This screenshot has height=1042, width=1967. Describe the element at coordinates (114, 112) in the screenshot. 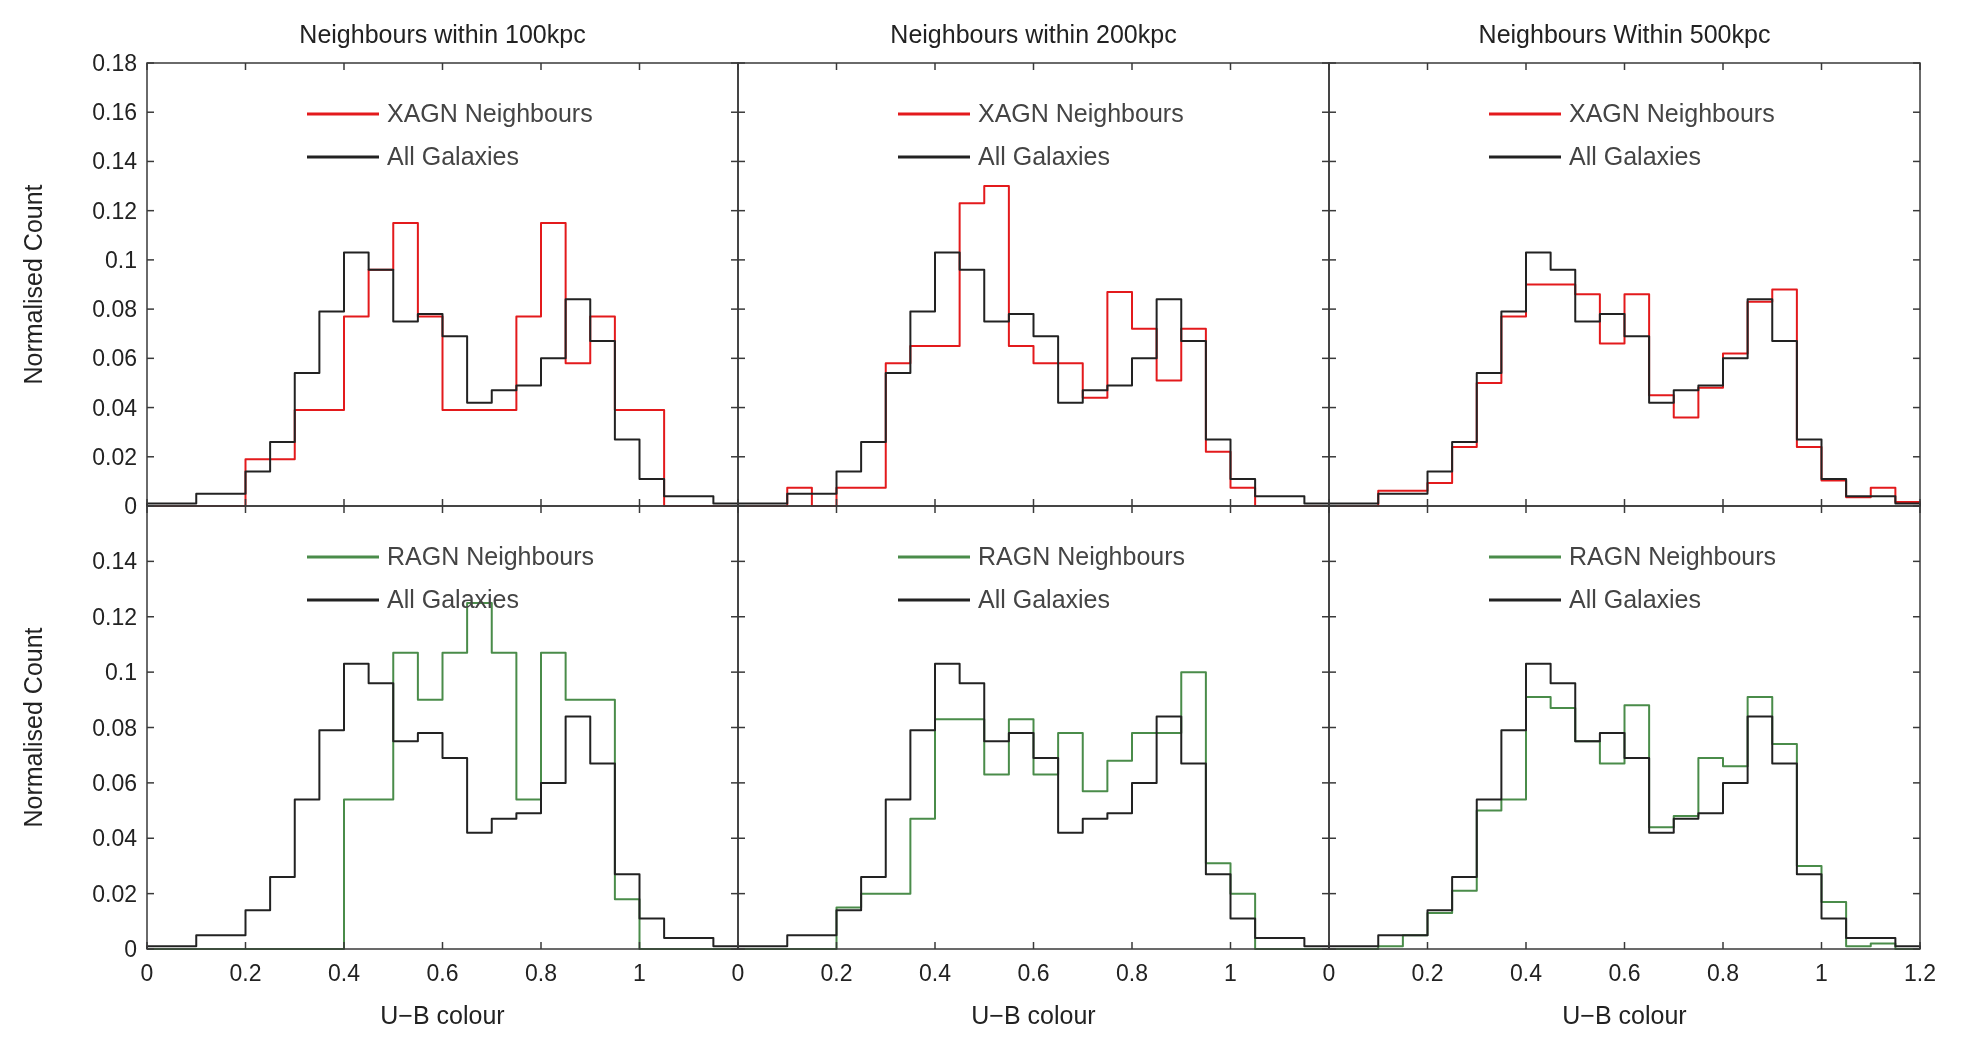

I see `y-tick-label: 0.16` at that location.